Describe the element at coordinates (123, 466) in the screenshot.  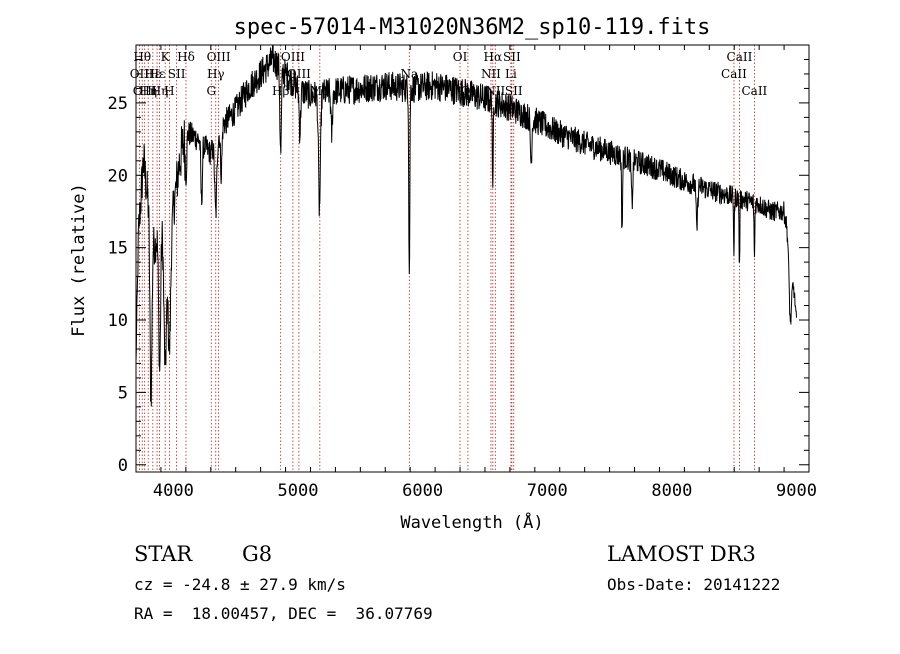
I see `y-tick-label: 0` at that location.